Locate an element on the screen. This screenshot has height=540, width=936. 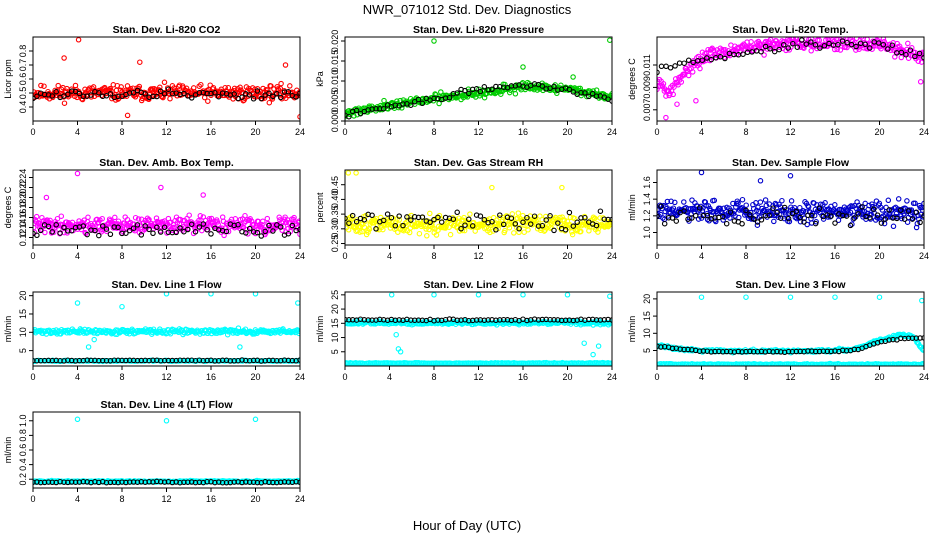
x-tick-label: 24 is located at coordinates (612, 256).